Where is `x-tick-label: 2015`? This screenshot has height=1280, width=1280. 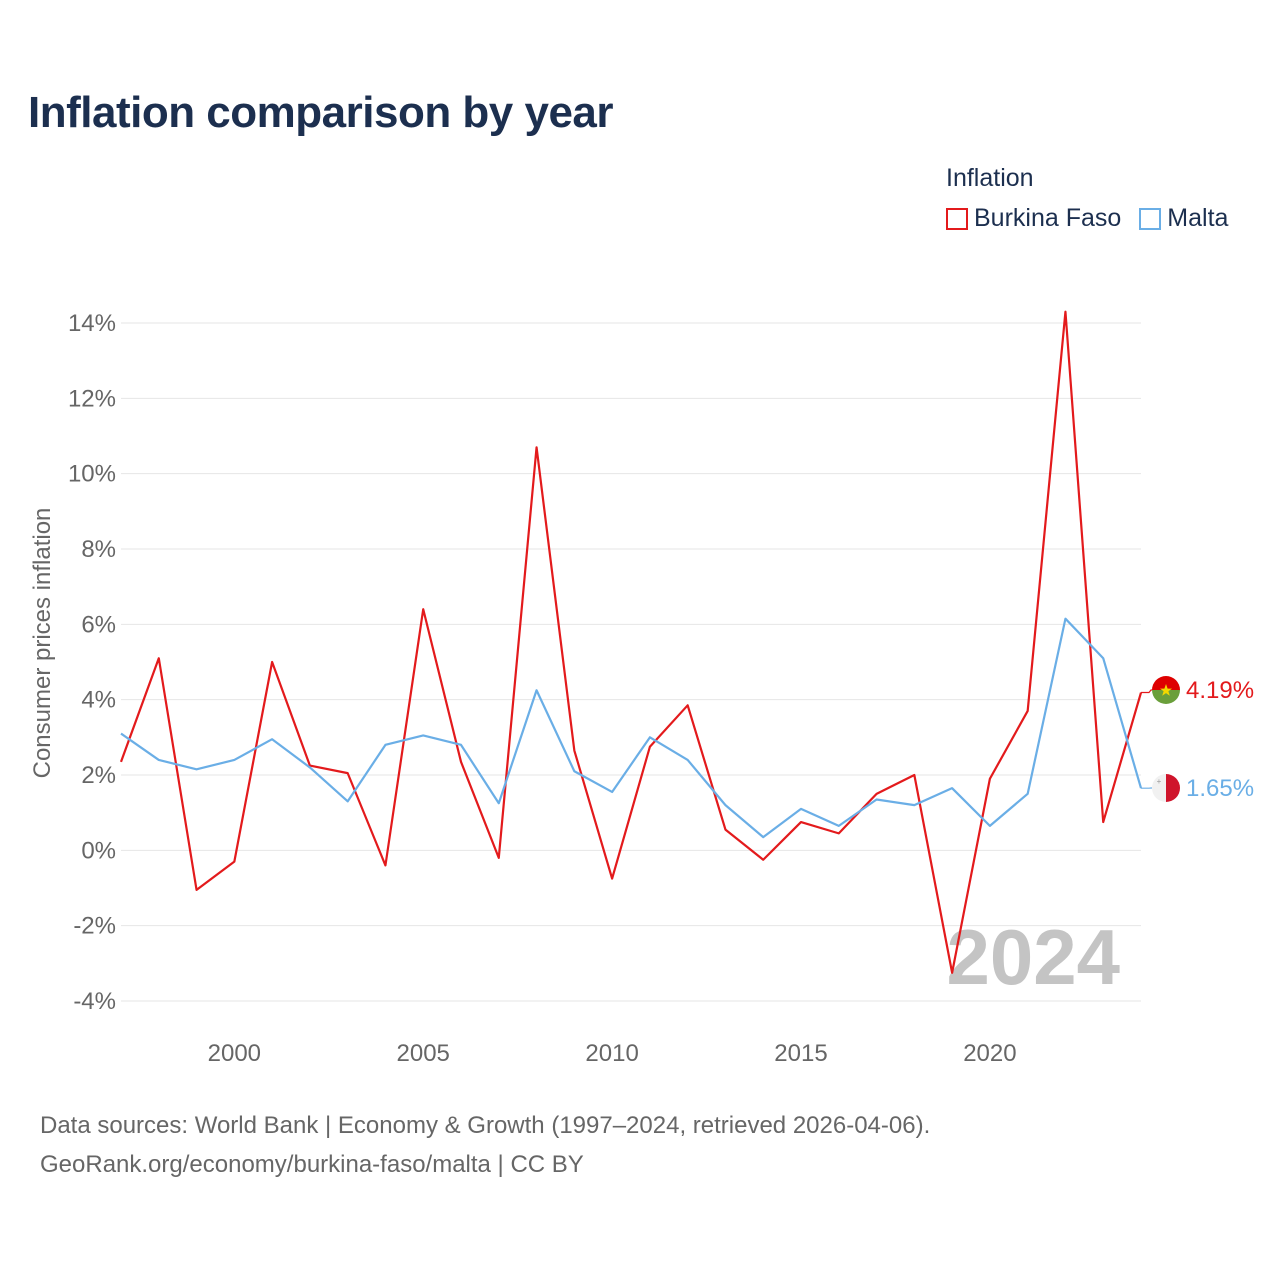
x-tick-label: 2015 is located at coordinates (800, 1053).